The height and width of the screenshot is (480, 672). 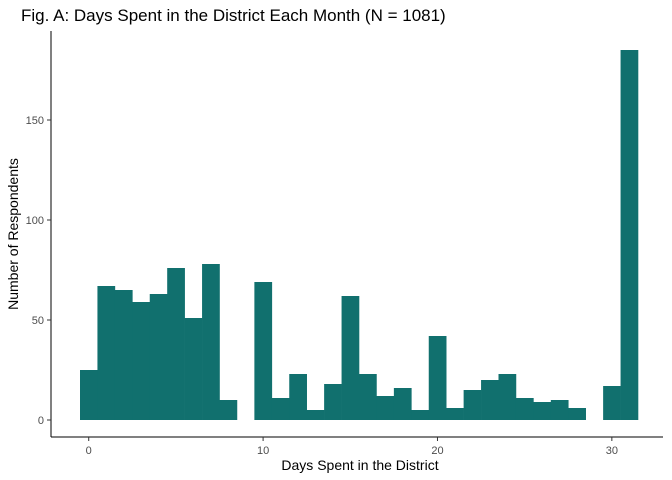 I want to click on x-axis-title: Days Spent in the District, so click(x=359, y=465).